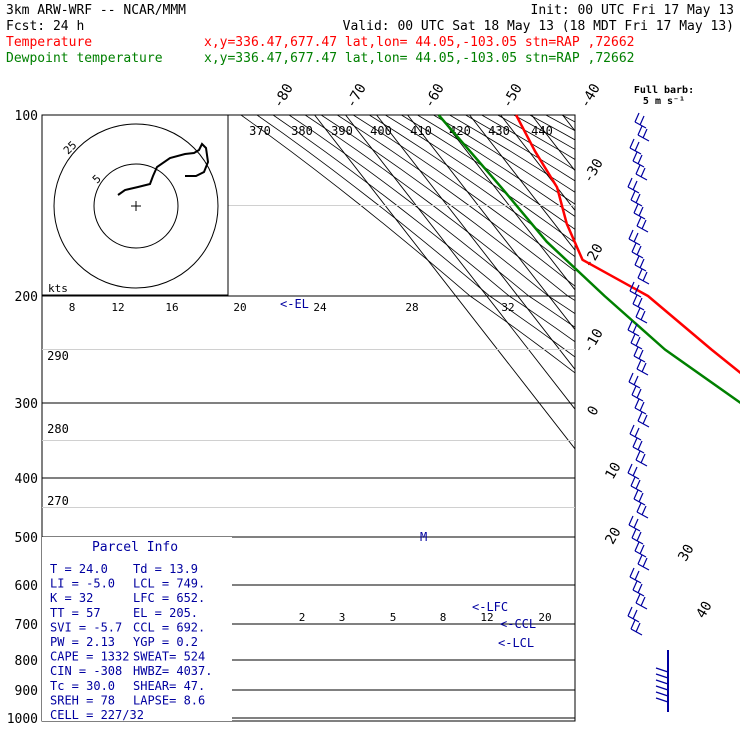  Describe the element at coordinates (84, 58) in the screenshot. I see `dewpoint-legend: Dewpoint temperature` at that location.